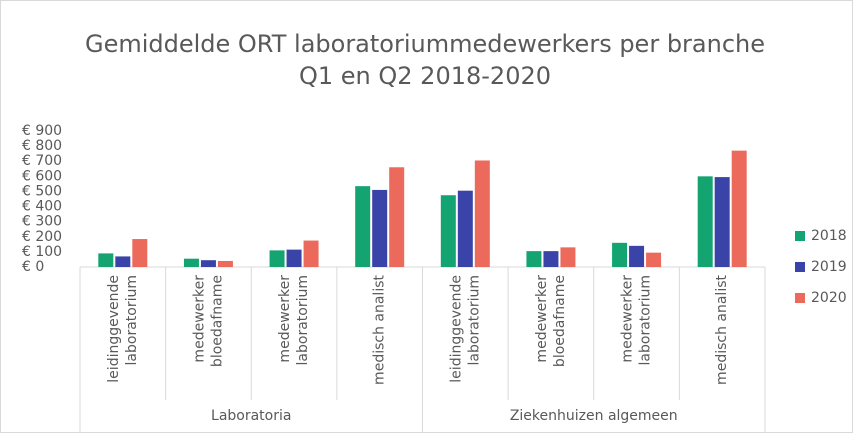  What do you see at coordinates (251, 416) in the screenshot?
I see `group-label: Laboratoria` at bounding box center [251, 416].